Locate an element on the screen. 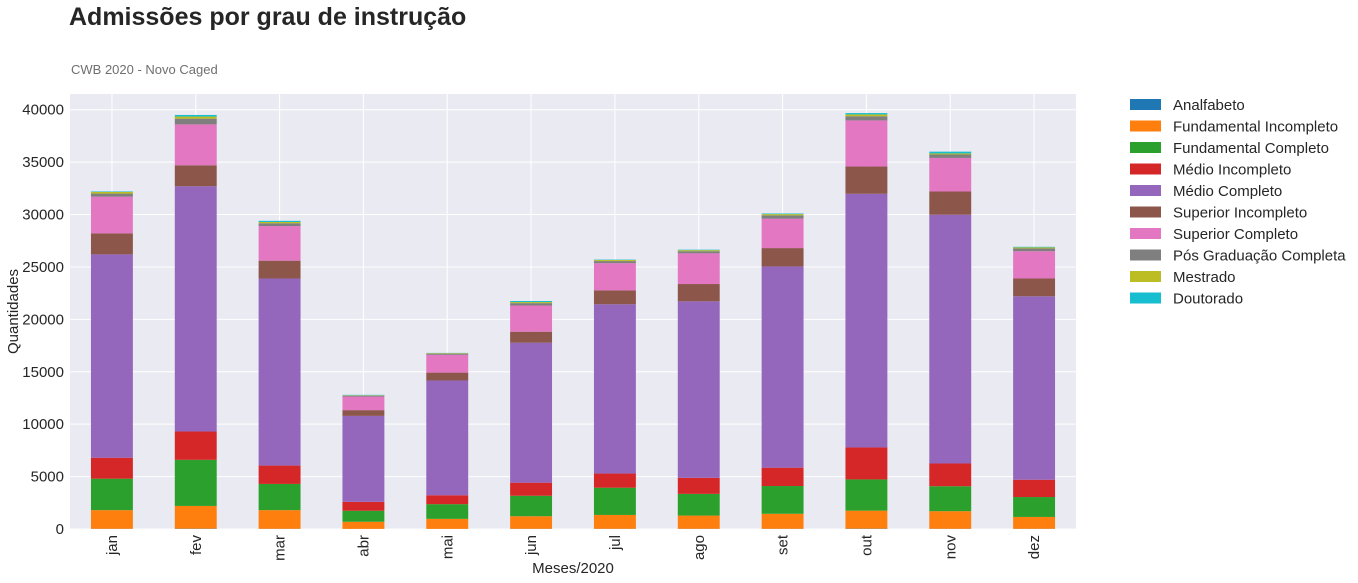 Image resolution: width=1358 pixels, height=583 pixels. legend-label: Mestrado is located at coordinates (1204, 277).